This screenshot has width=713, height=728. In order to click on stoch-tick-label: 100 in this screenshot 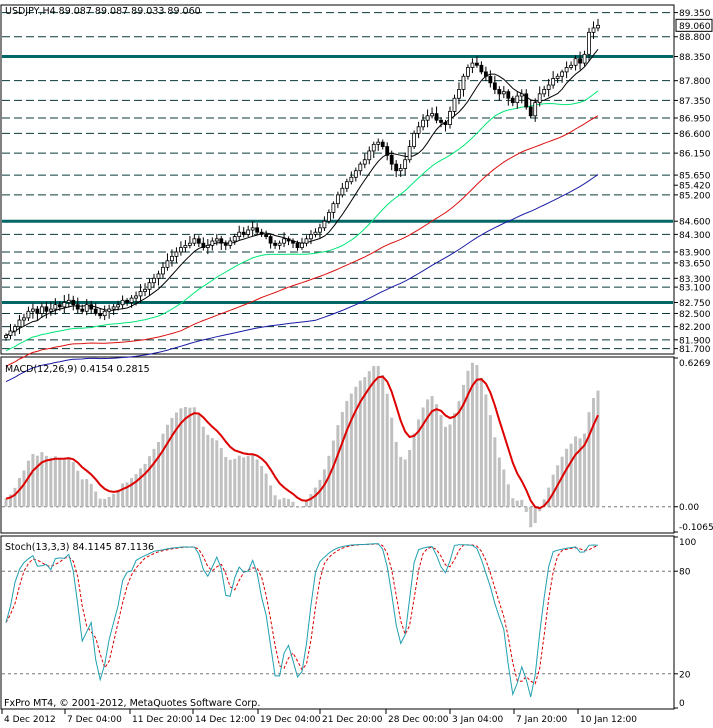, I will do `click(687, 543)`.